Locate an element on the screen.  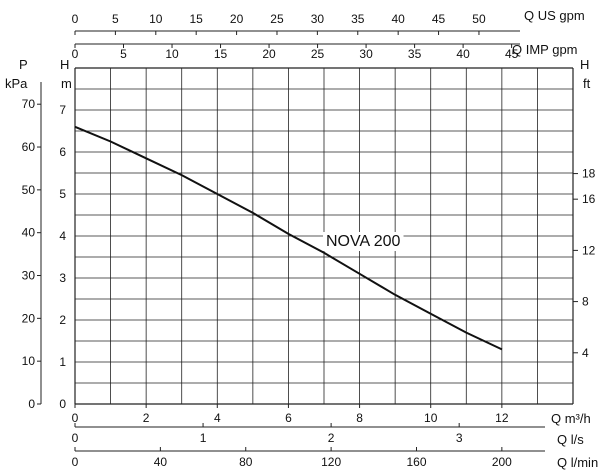
y-tick-label-m: 2 is located at coordinates (62, 320).